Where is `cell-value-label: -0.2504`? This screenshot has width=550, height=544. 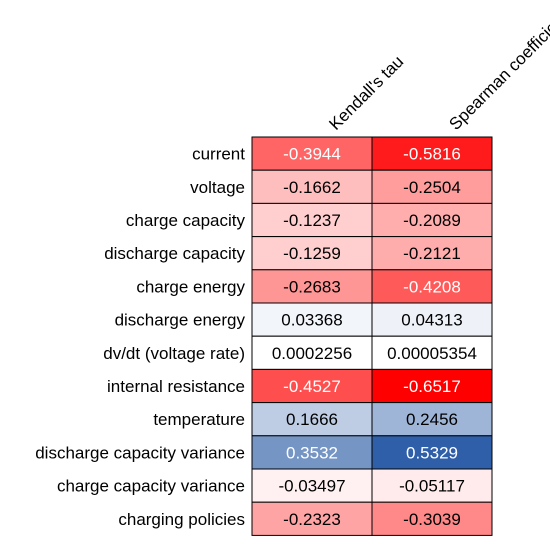 cell-value-label: -0.2504 is located at coordinates (432, 187).